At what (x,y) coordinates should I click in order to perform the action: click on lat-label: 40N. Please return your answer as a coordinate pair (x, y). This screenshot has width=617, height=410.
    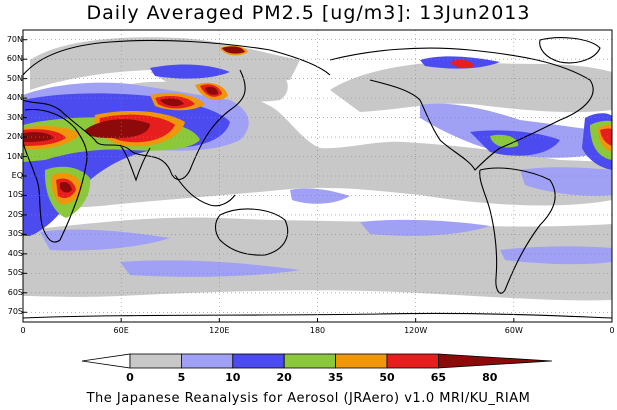
    Looking at the image, I should click on (14, 98).